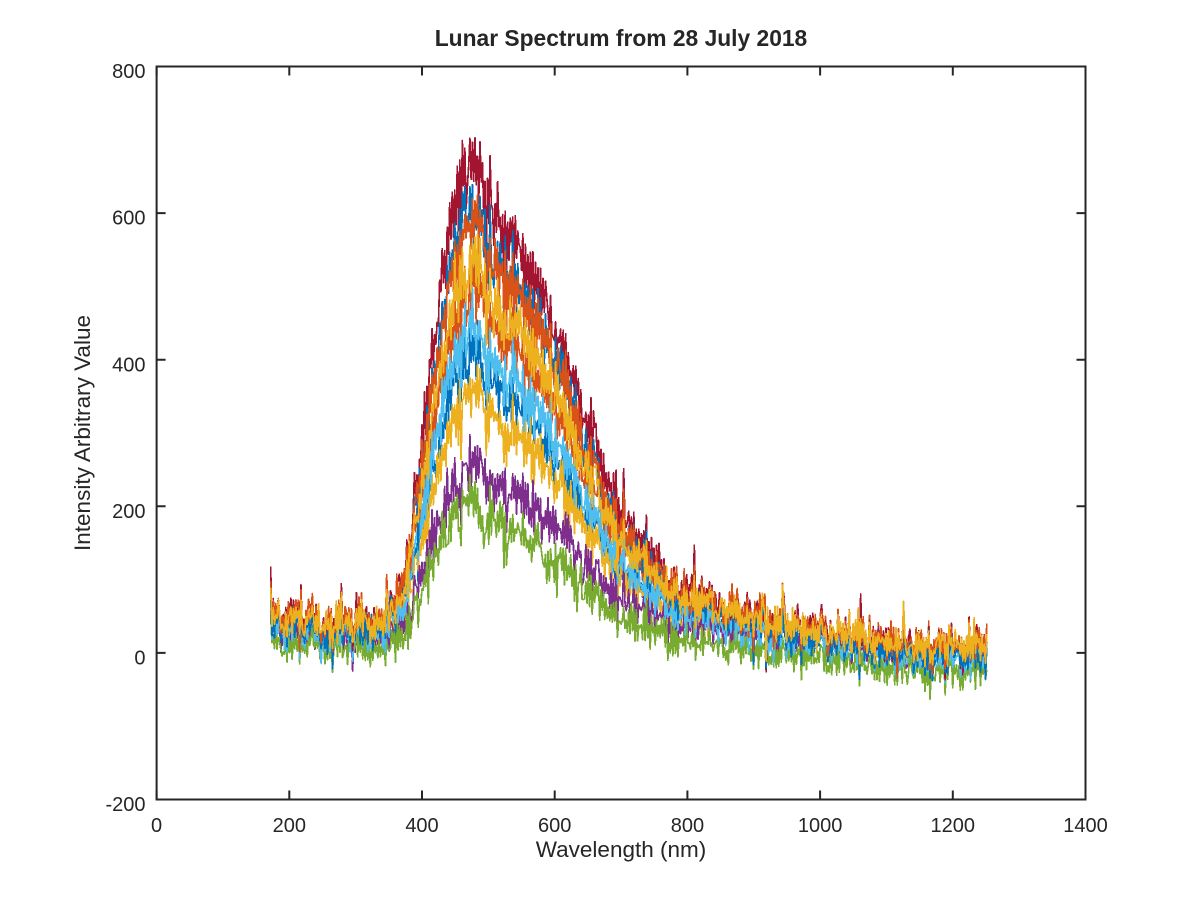 This screenshot has height=900, width=1200. What do you see at coordinates (621, 849) in the screenshot?
I see `svg-text: Wavelength (nm)` at bounding box center [621, 849].